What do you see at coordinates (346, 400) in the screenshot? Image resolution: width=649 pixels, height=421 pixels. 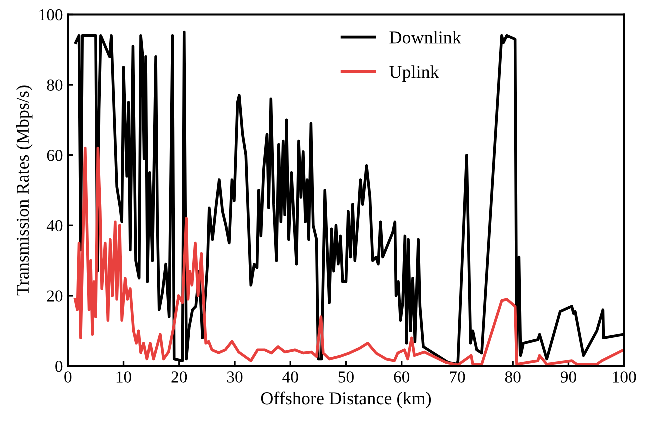 I see `x-axis-title: Offshore Distance (km)` at bounding box center [346, 400].